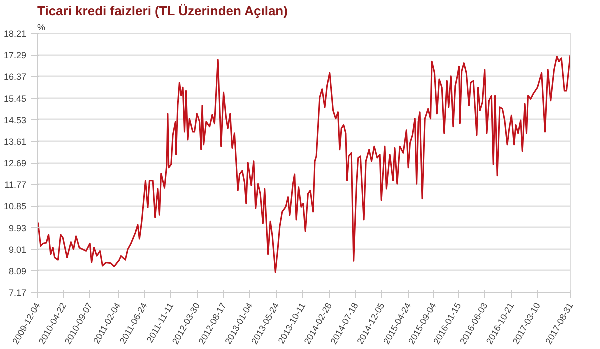  What do you see at coordinates (15, 163) in the screenshot?
I see `y-tick-label: 12.69` at bounding box center [15, 163].